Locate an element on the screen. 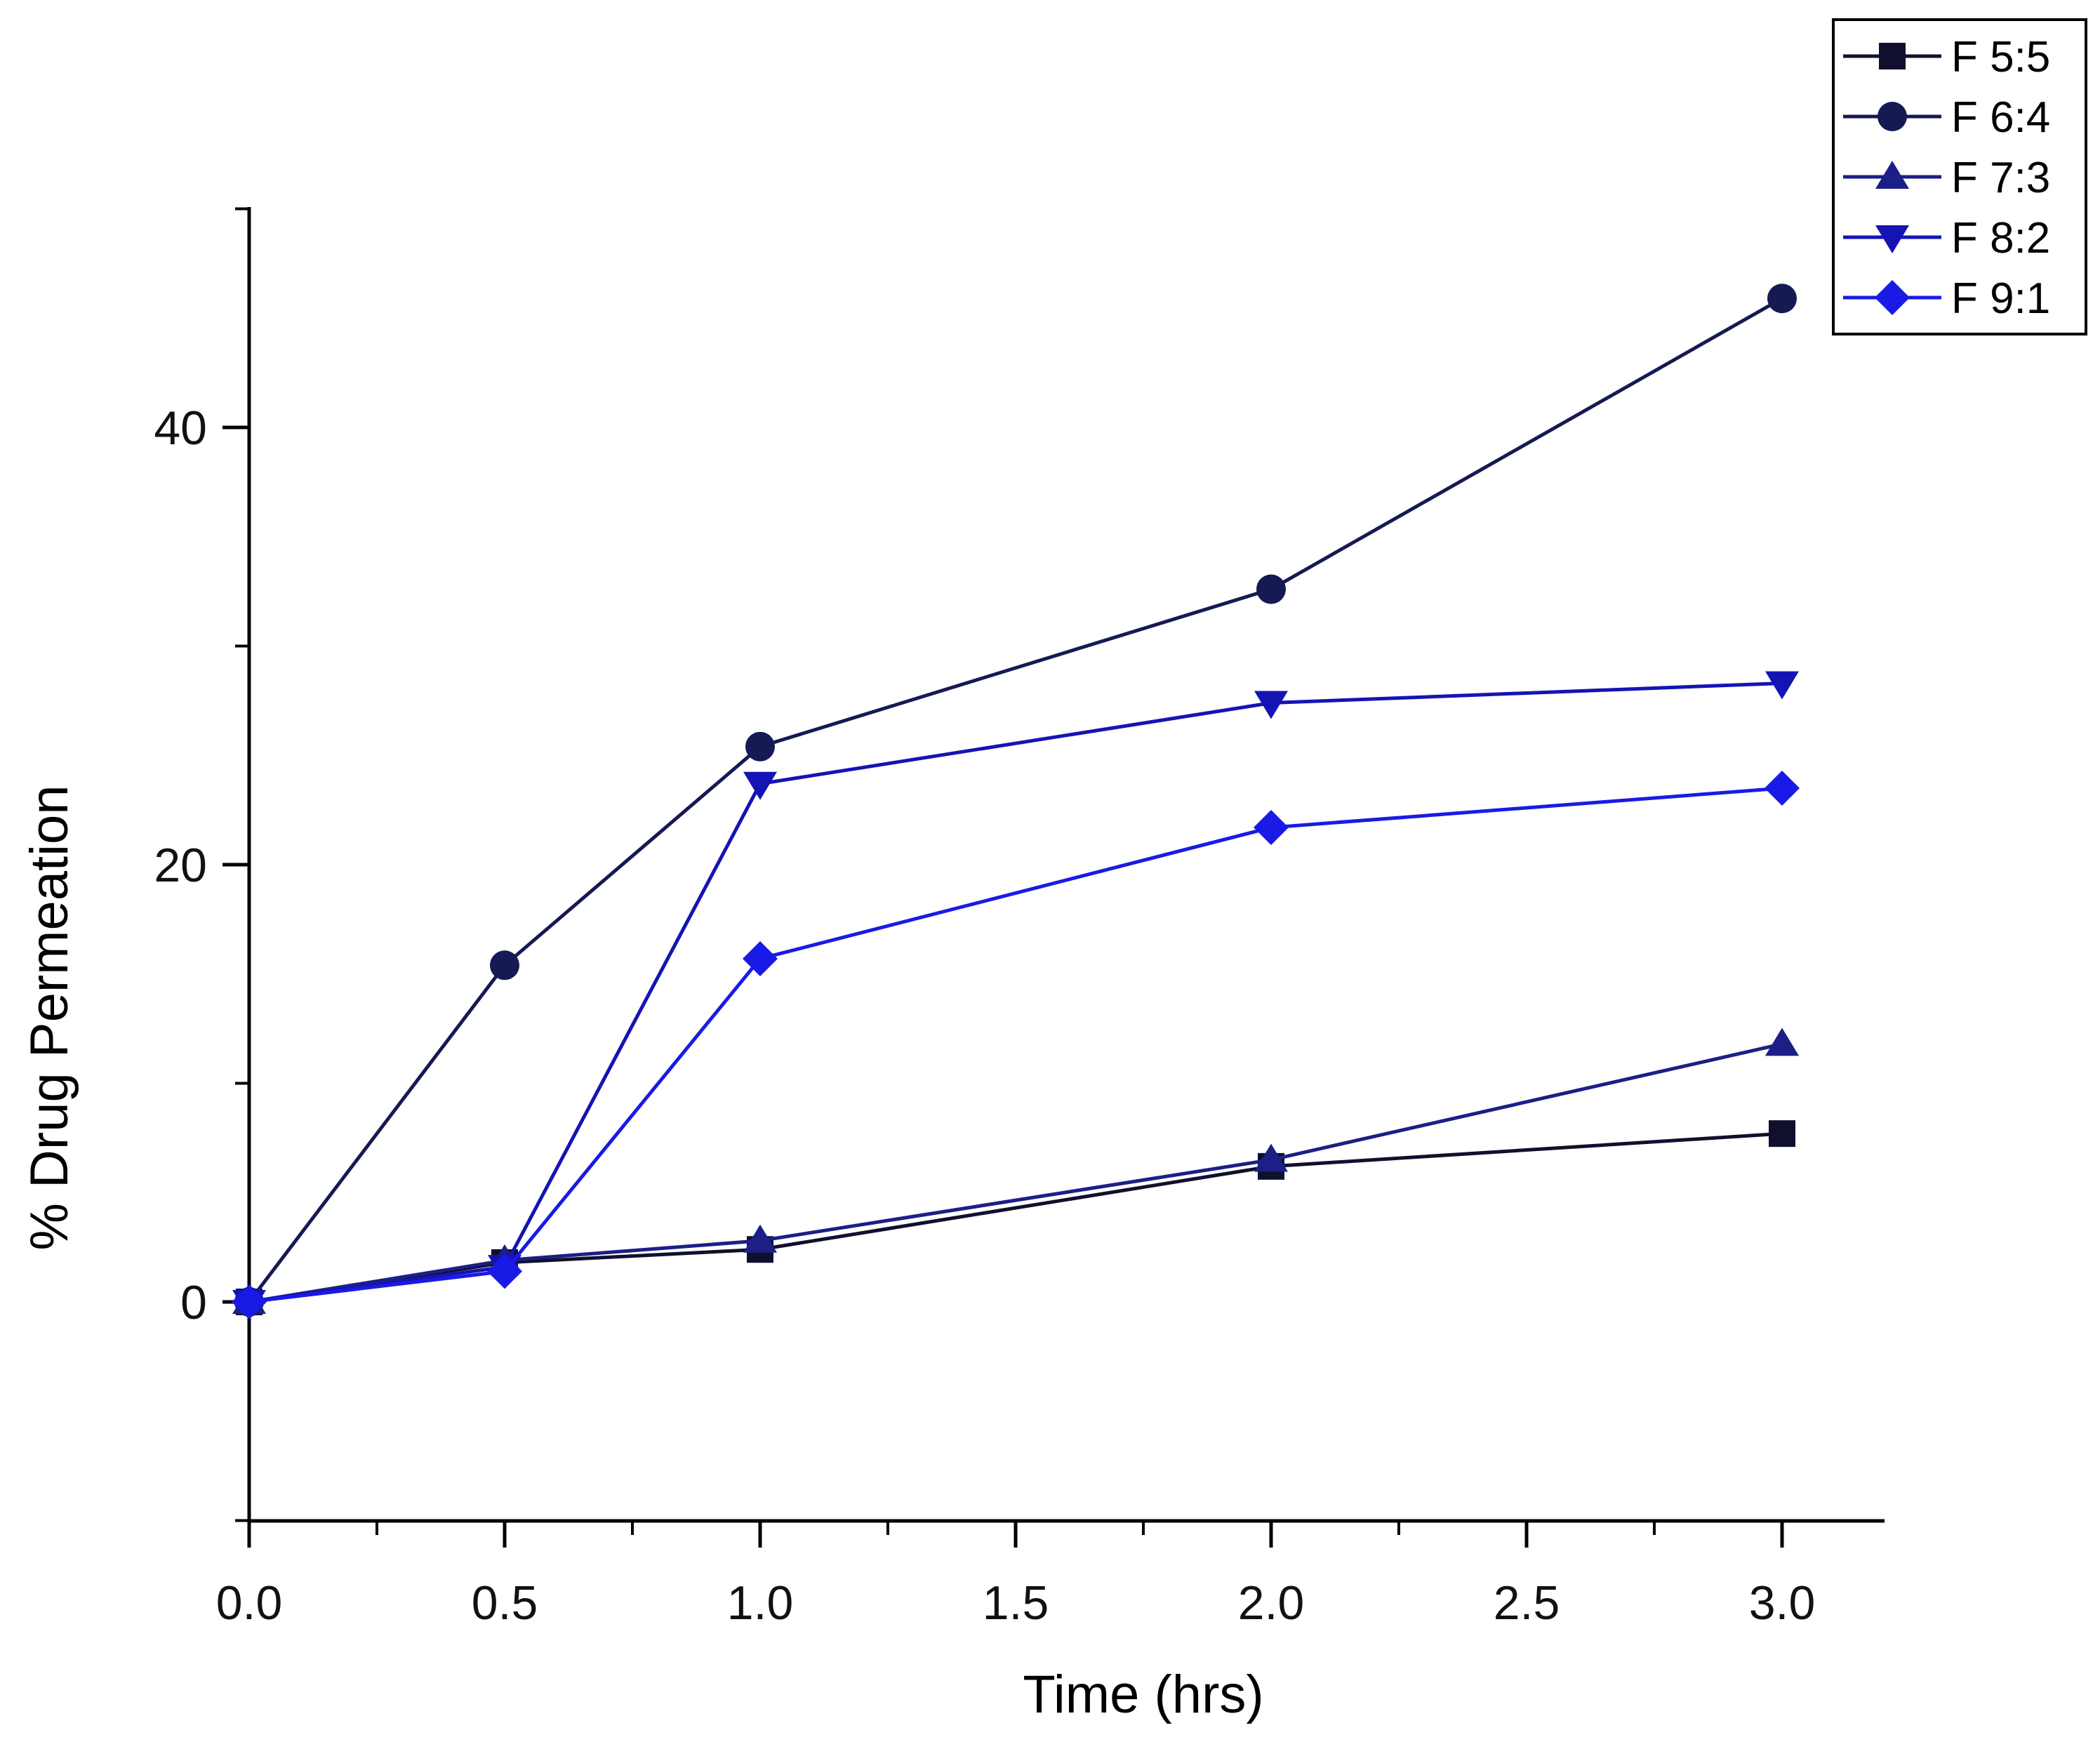 The height and width of the screenshot is (1749, 2100). y-axis-title: % Drug Permeation is located at coordinates (49, 1018).